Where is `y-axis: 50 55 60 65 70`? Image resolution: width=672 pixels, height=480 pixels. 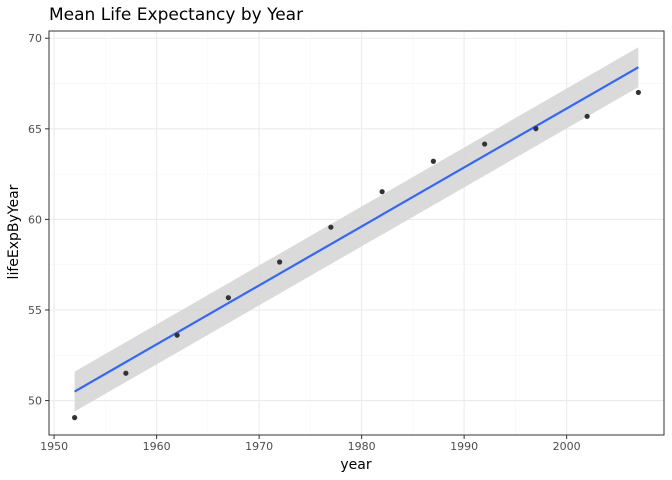
y-axis: 50 55 60 65 70 is located at coordinates (38, 220).